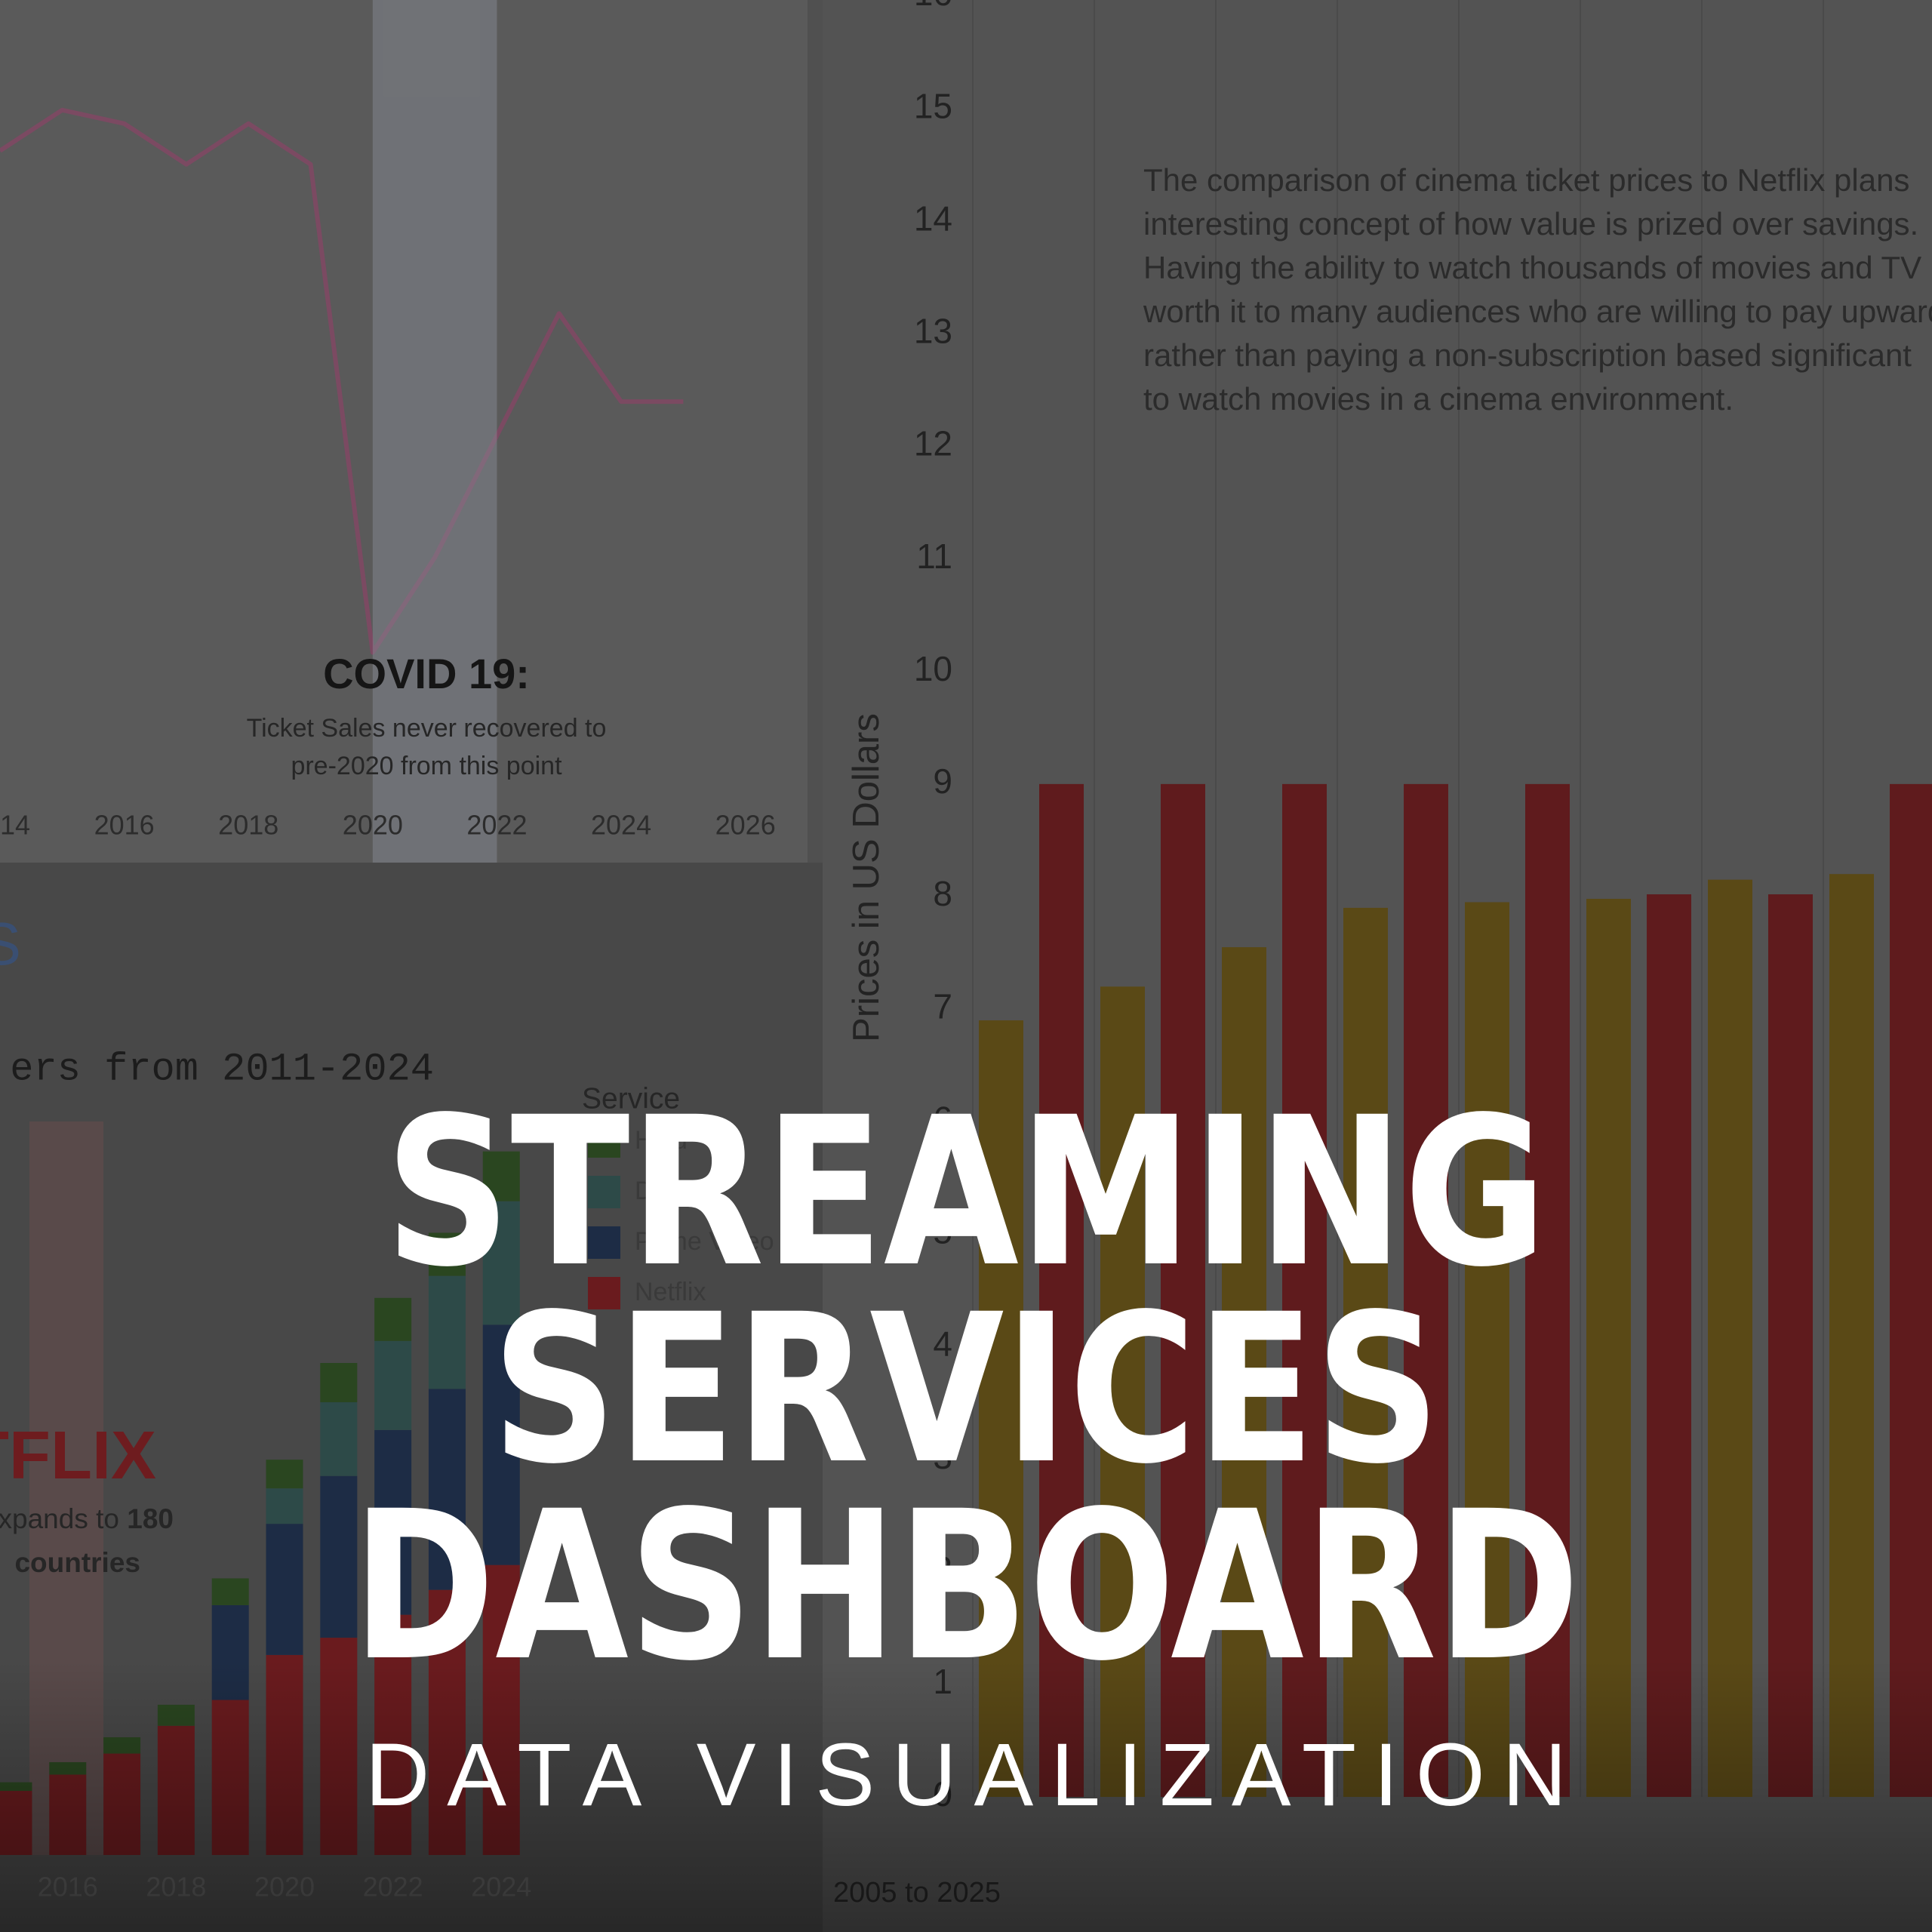 This screenshot has height=1932, width=1932. Describe the element at coordinates (77, 1562) in the screenshot. I see `note-text: countries` at that location.